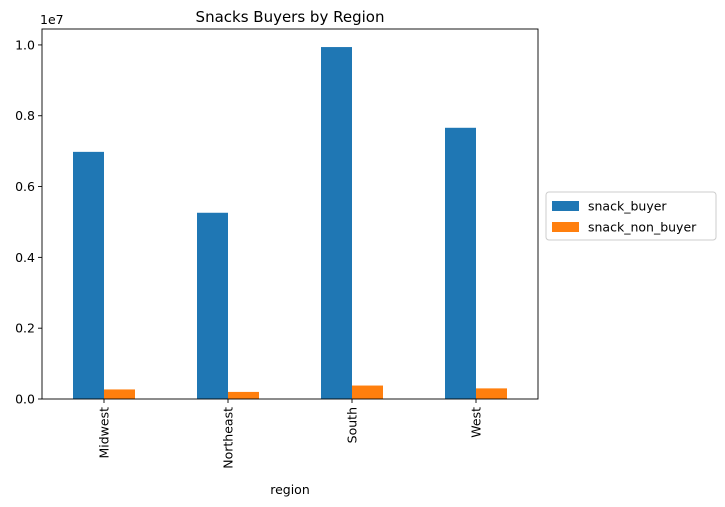  Describe the element at coordinates (642, 227) in the screenshot. I see `legend-label-snack-non-buyer: snack_non_buyer` at that location.